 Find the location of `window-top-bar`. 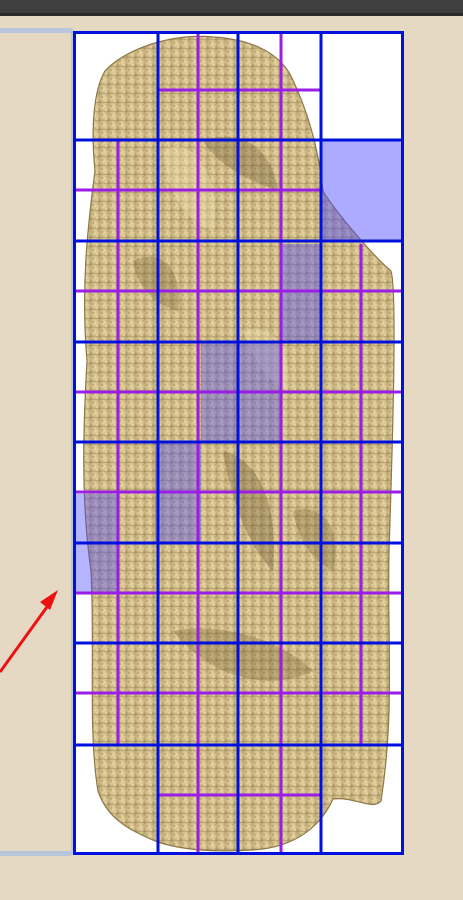

window-top-bar is located at coordinates (231, 8).